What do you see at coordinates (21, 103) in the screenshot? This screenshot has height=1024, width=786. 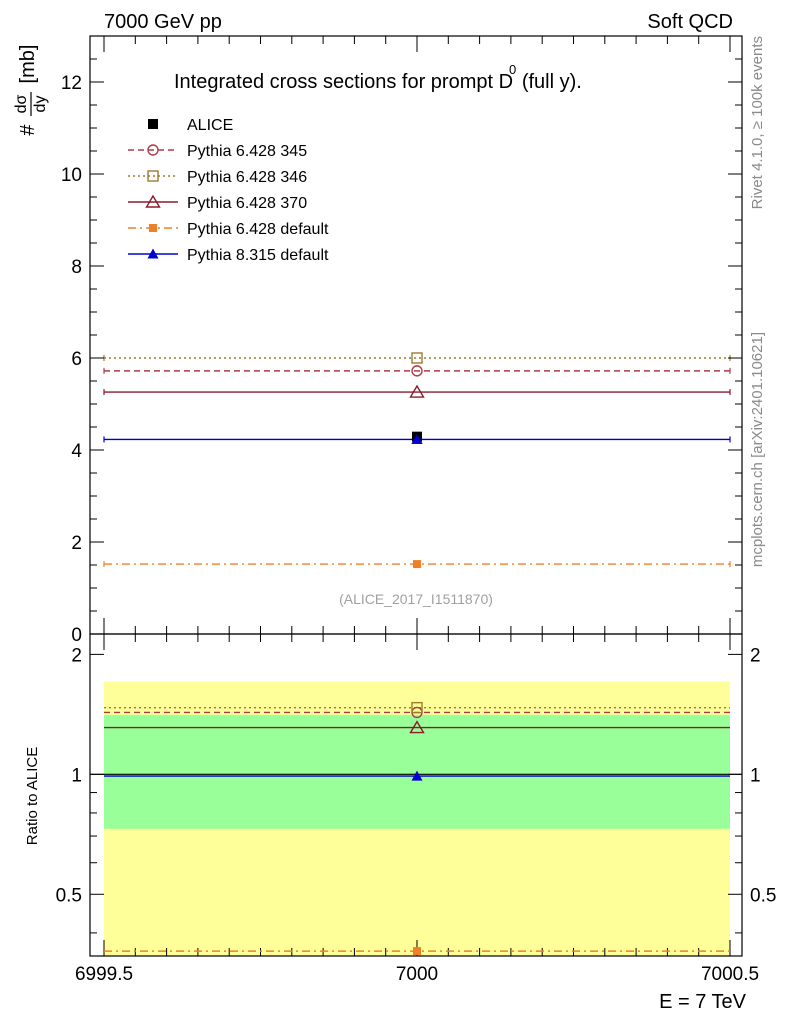 I see `ylabel-numerator: dσ` at bounding box center [21, 103].